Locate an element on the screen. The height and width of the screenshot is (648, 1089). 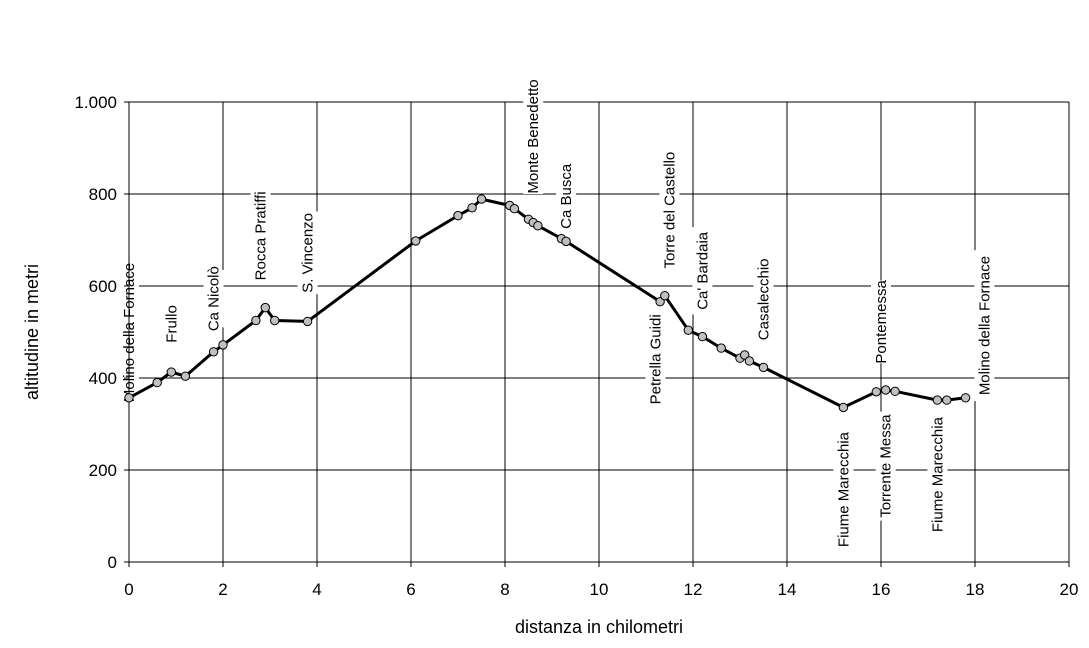
place-label: Monte Benedetto is located at coordinates (533, 136).